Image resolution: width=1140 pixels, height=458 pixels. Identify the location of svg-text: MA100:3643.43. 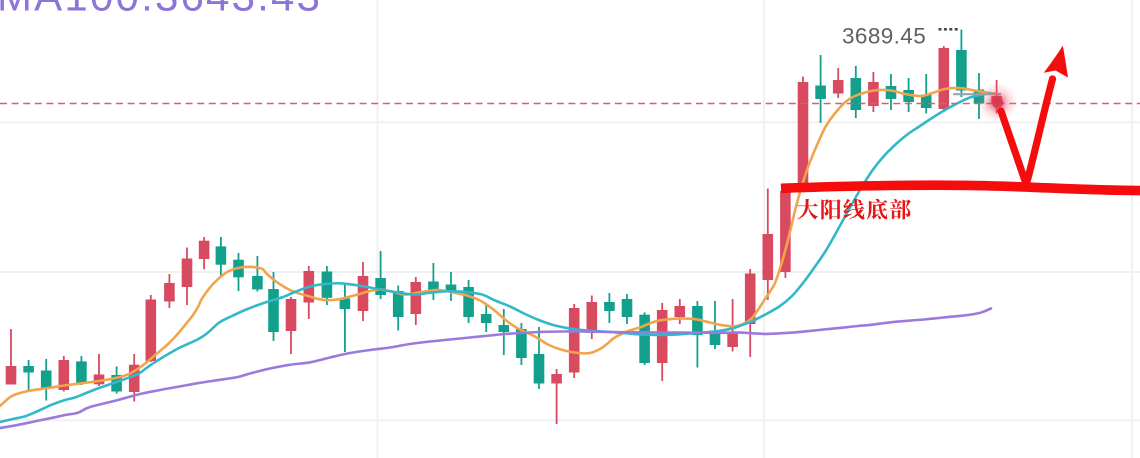
(161, 10).